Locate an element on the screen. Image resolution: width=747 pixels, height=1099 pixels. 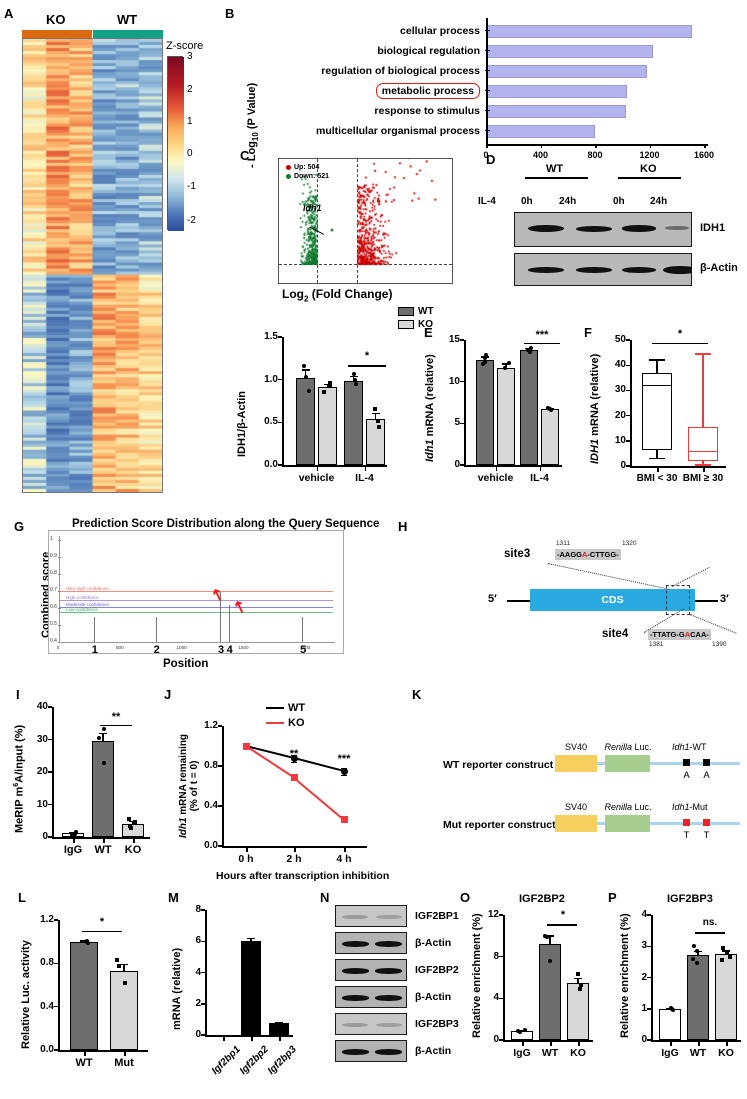
panel-j-ytick-label: 0.0 is located at coordinates (211, 845).